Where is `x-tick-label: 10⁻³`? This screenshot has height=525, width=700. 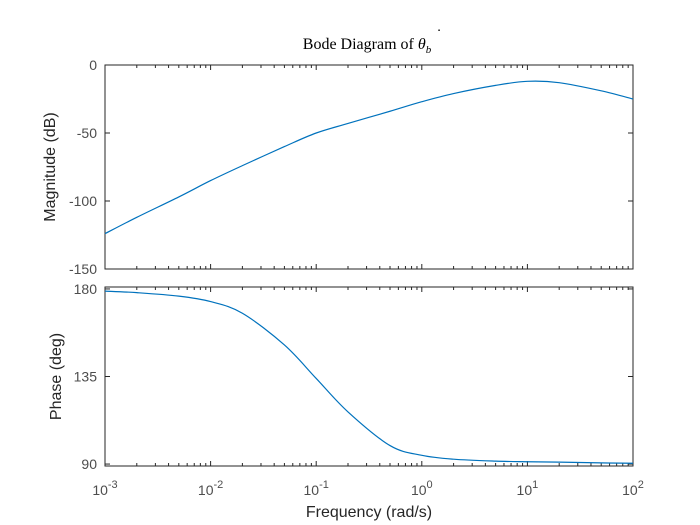
x-tick-label: 10⁻³ is located at coordinates (104, 488).